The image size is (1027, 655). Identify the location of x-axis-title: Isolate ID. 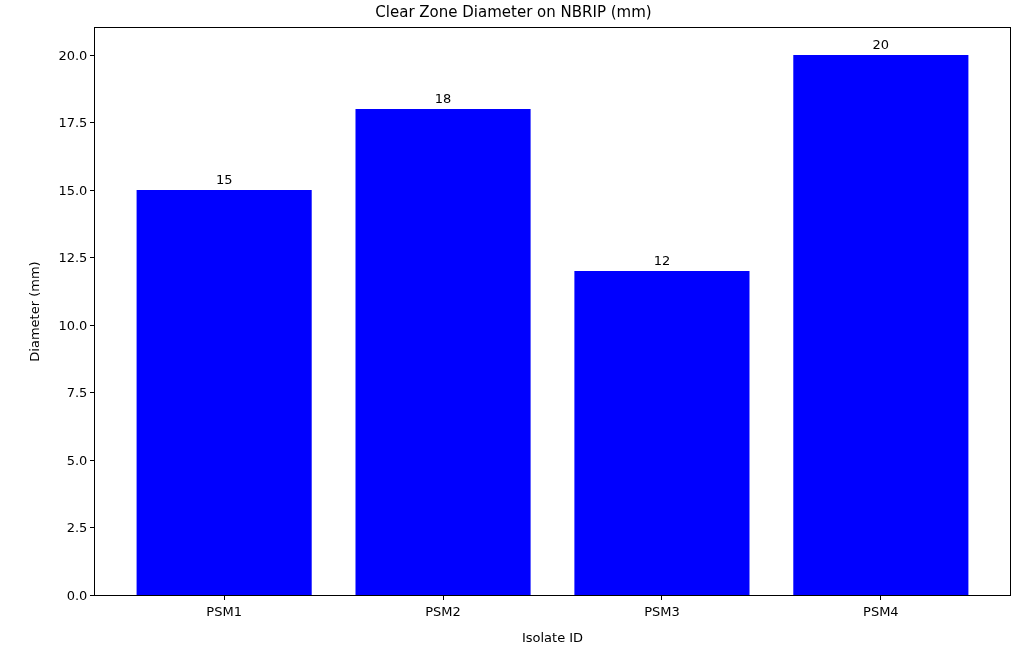
(552, 638).